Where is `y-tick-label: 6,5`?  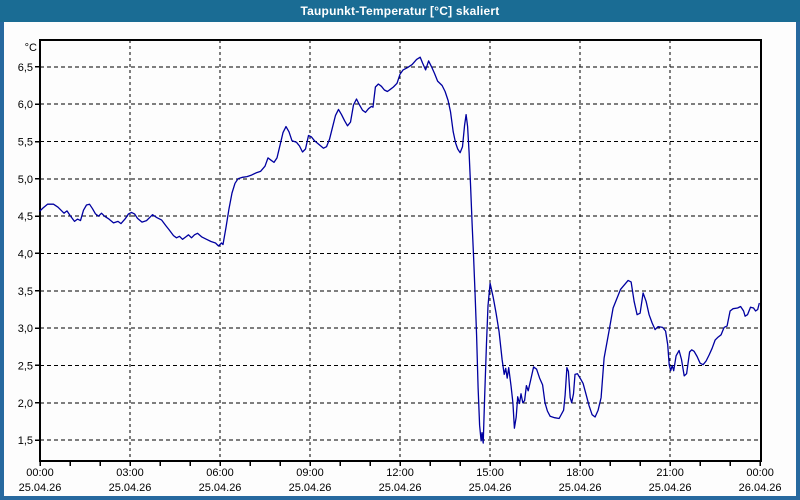 y-tick-label: 6,5 is located at coordinates (25, 68).